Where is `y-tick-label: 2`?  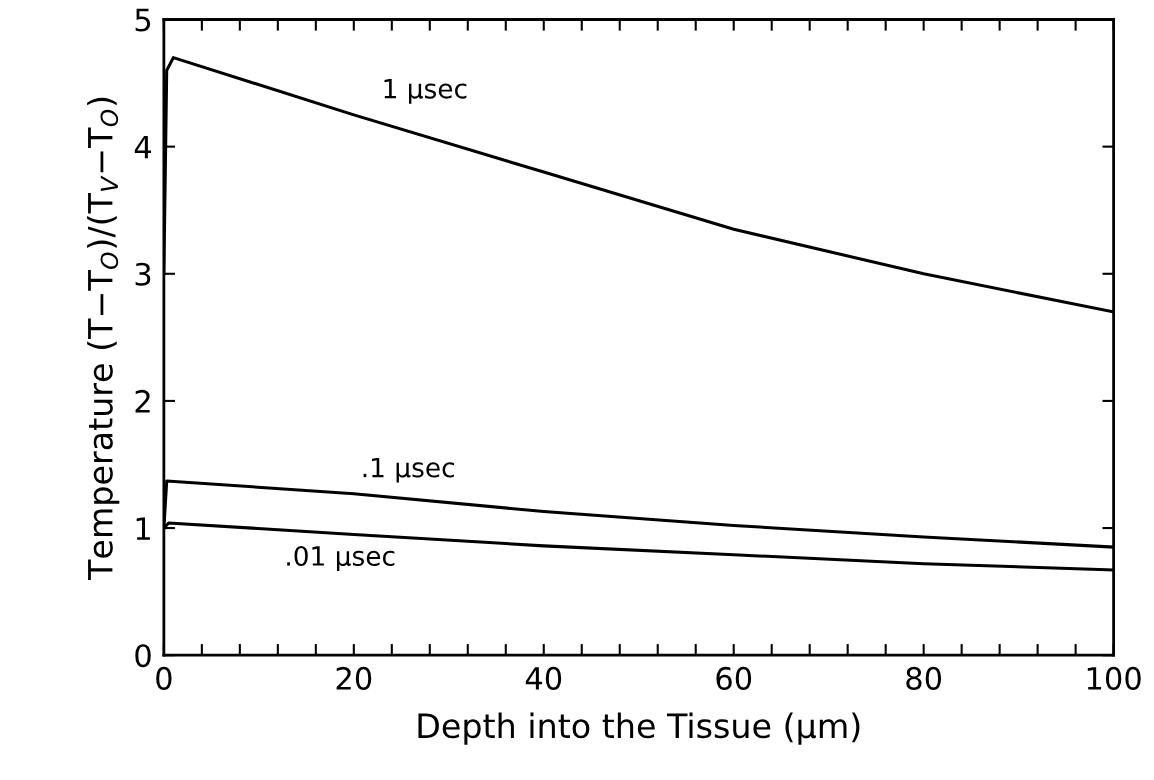 y-tick-label: 2 is located at coordinates (142, 401).